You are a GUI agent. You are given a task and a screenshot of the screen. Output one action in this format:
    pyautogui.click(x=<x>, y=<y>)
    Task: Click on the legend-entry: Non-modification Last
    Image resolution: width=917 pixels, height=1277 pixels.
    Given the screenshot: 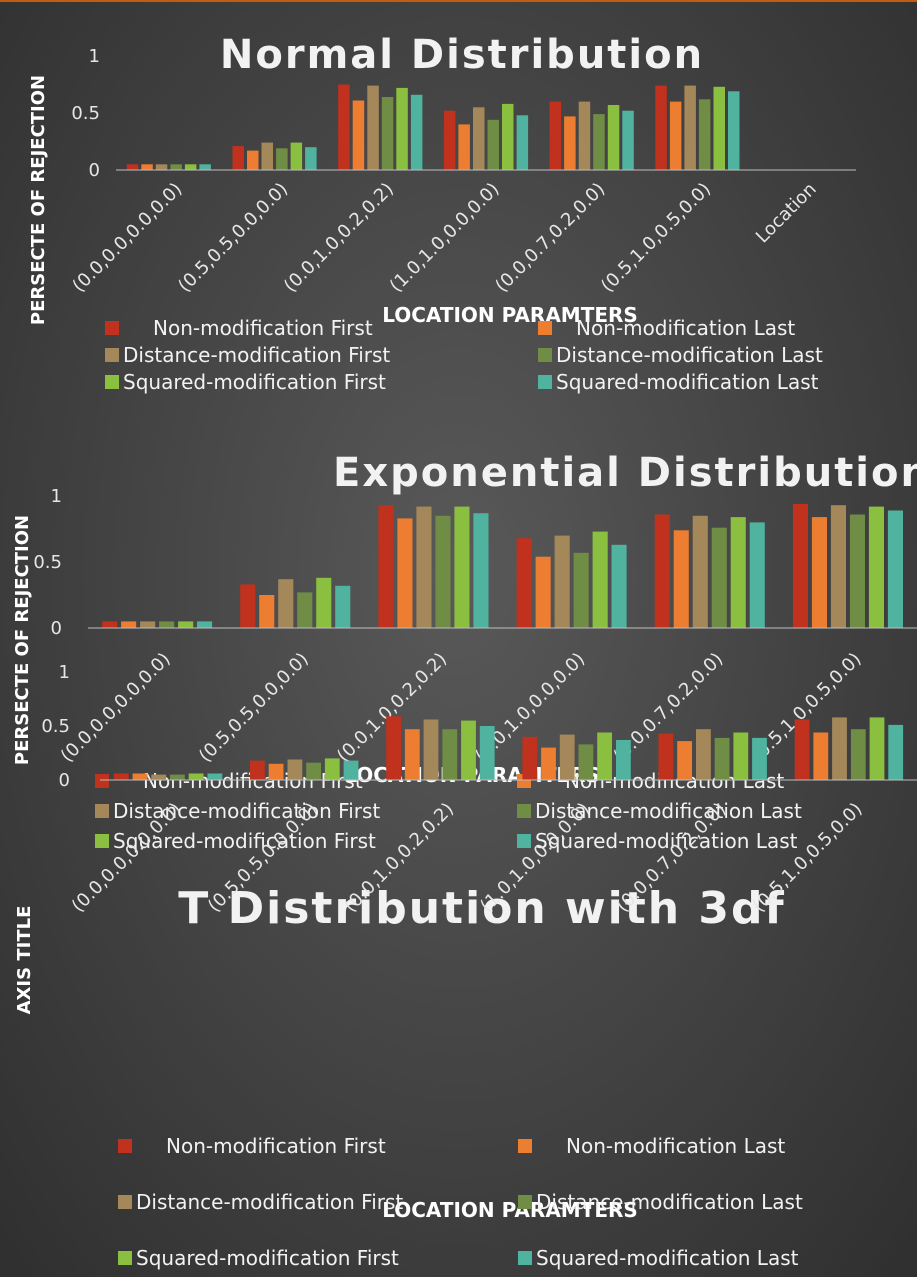 What is the action you would take?
    pyautogui.click(x=675, y=1146)
    